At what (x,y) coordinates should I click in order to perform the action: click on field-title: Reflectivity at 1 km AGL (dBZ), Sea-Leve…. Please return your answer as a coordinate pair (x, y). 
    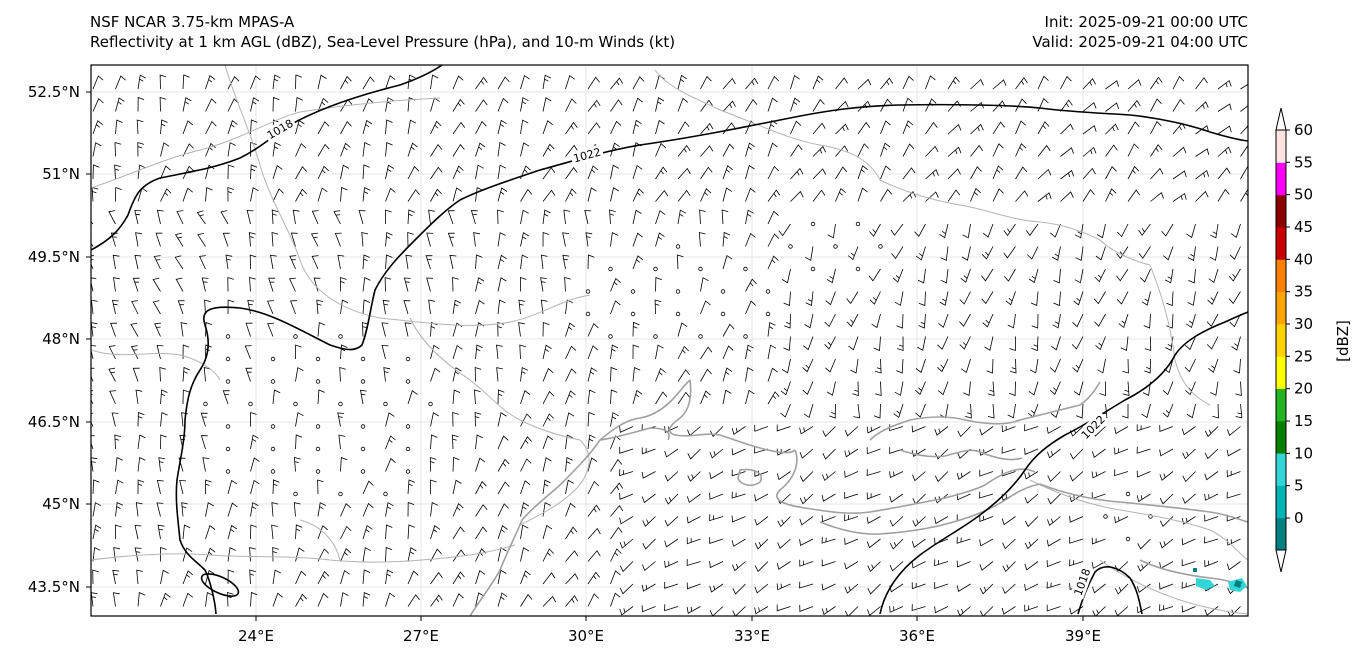
    Looking at the image, I should click on (383, 42).